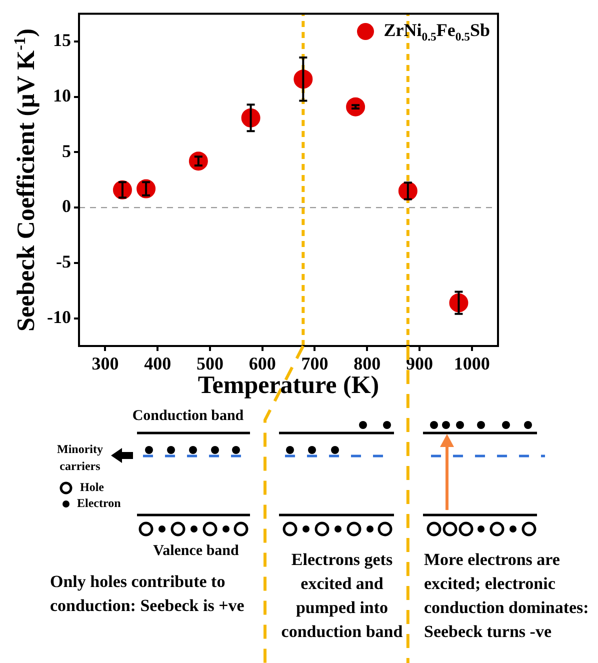 This screenshot has width=598, height=663. Describe the element at coordinates (99, 503) in the screenshot. I see `text: Electron` at that location.